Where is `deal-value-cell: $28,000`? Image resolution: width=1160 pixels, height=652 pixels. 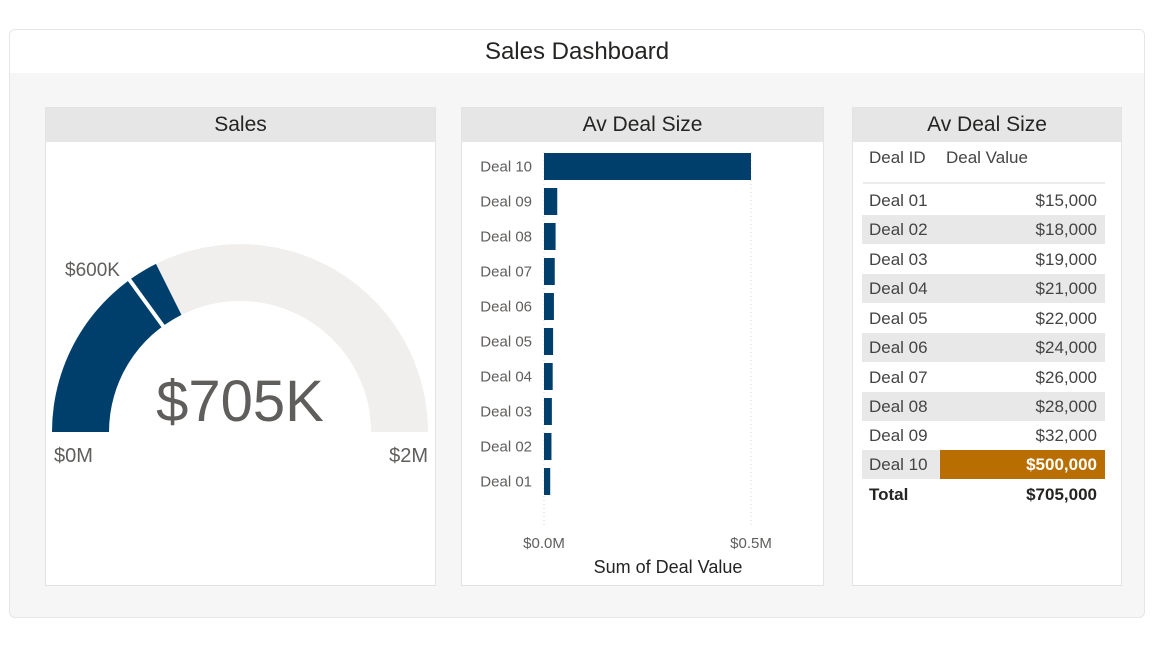 deal-value-cell: $28,000 is located at coordinates (1066, 406).